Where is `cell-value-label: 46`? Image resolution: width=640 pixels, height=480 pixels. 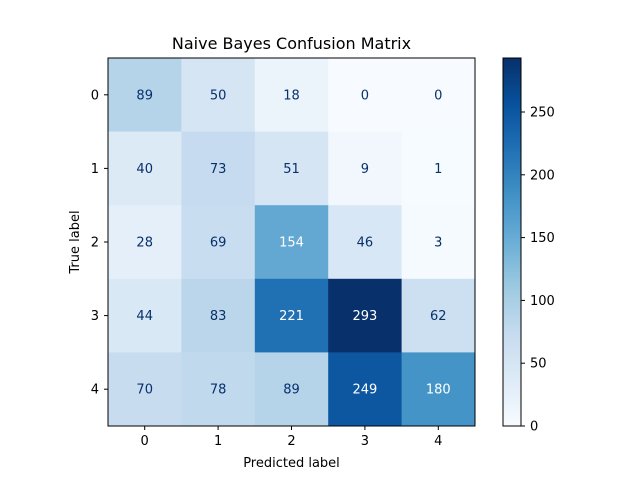 cell-value-label: 46 is located at coordinates (365, 243).